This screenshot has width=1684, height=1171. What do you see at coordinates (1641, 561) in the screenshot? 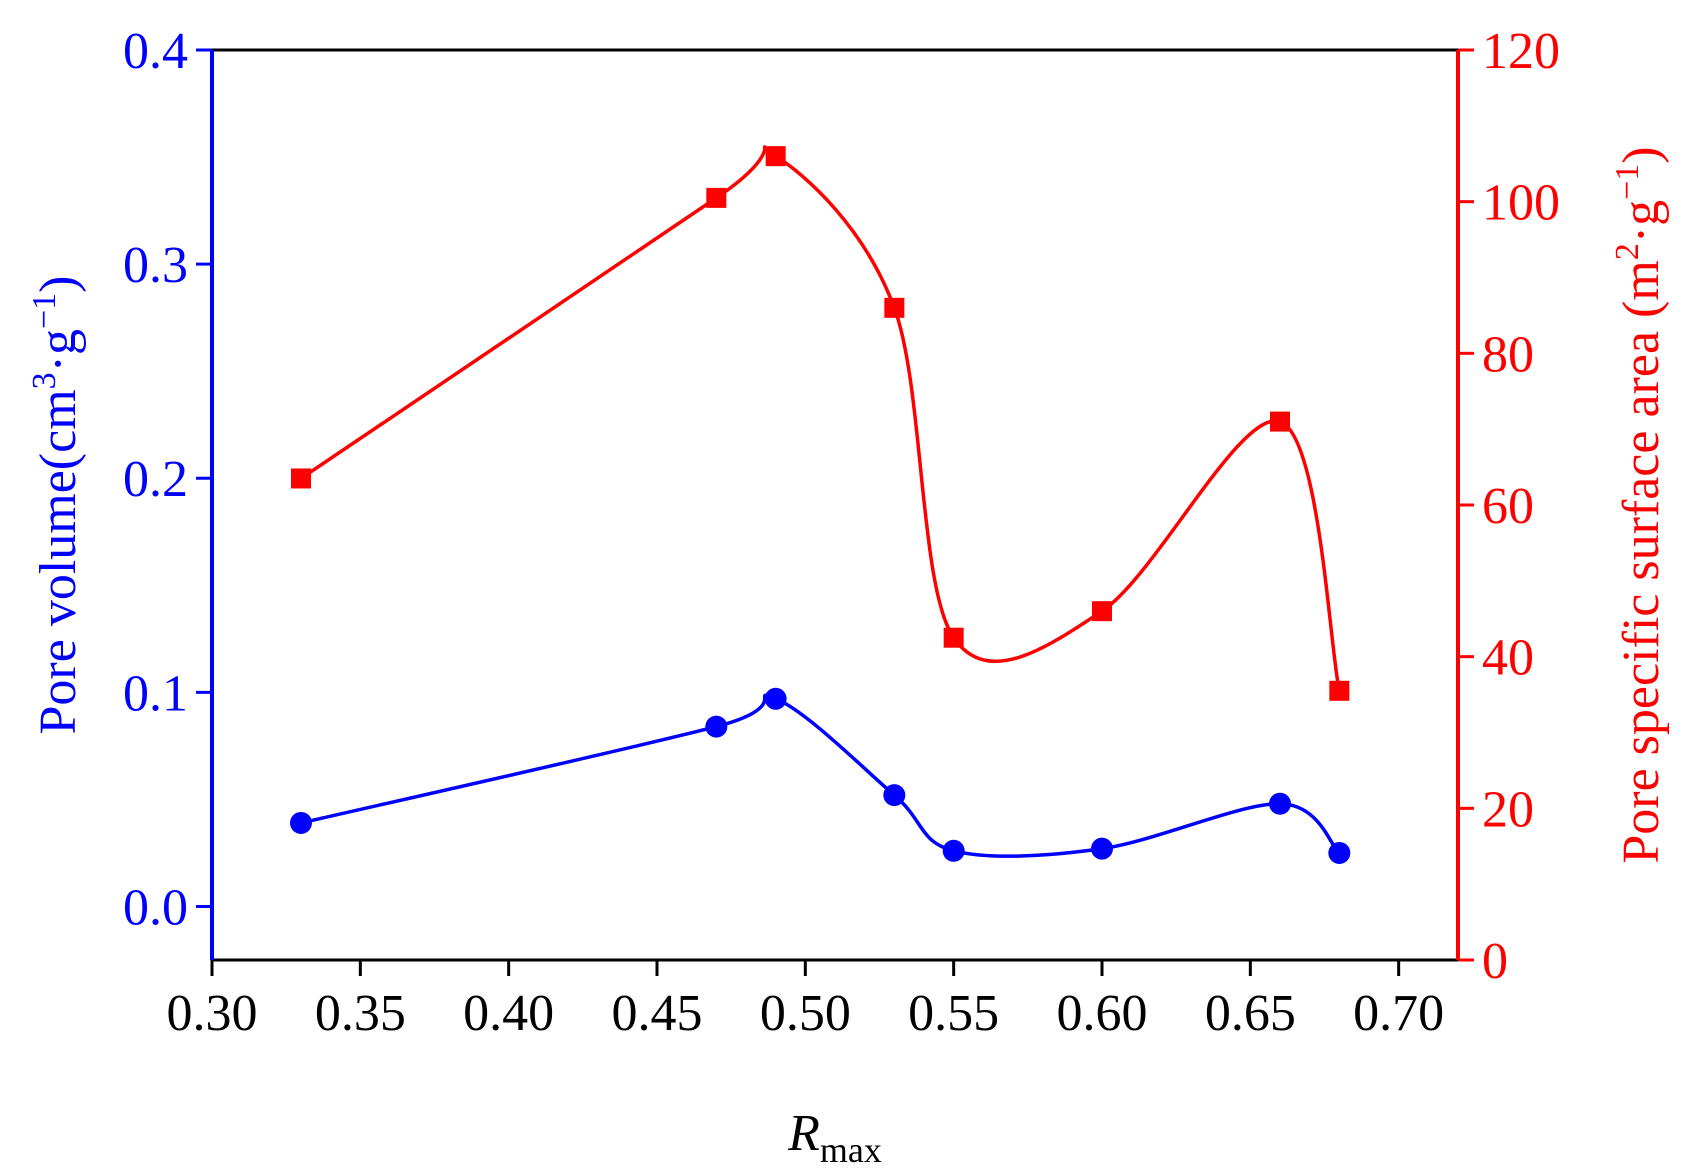
I see `y-right-title-main: Pore specific surface area (m` at bounding box center [1641, 561].